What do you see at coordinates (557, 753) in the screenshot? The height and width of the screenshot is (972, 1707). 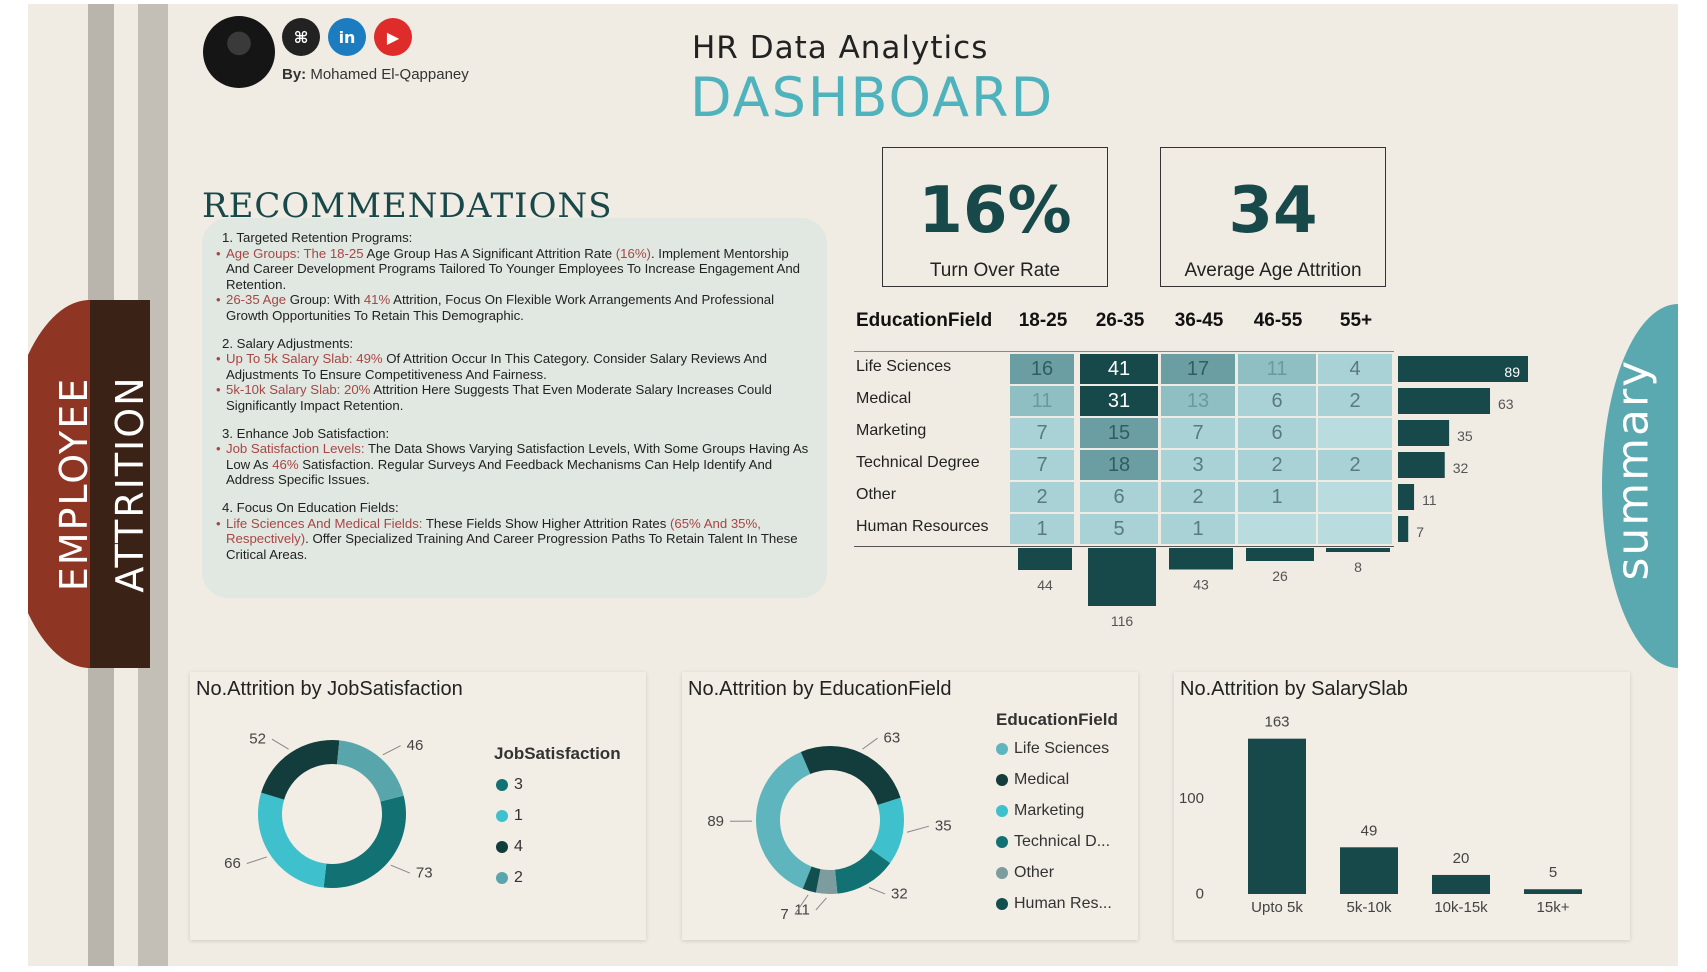 I see `job-satisfaction-legend-title: JobSatisfaction` at bounding box center [557, 753].